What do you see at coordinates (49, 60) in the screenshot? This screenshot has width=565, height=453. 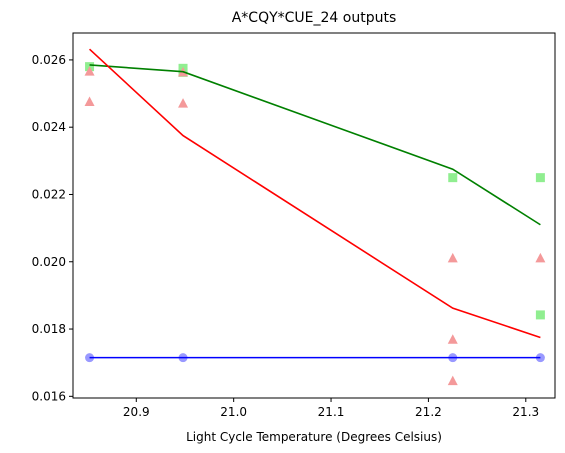 I see `y-tick-label: 0.026` at bounding box center [49, 60].